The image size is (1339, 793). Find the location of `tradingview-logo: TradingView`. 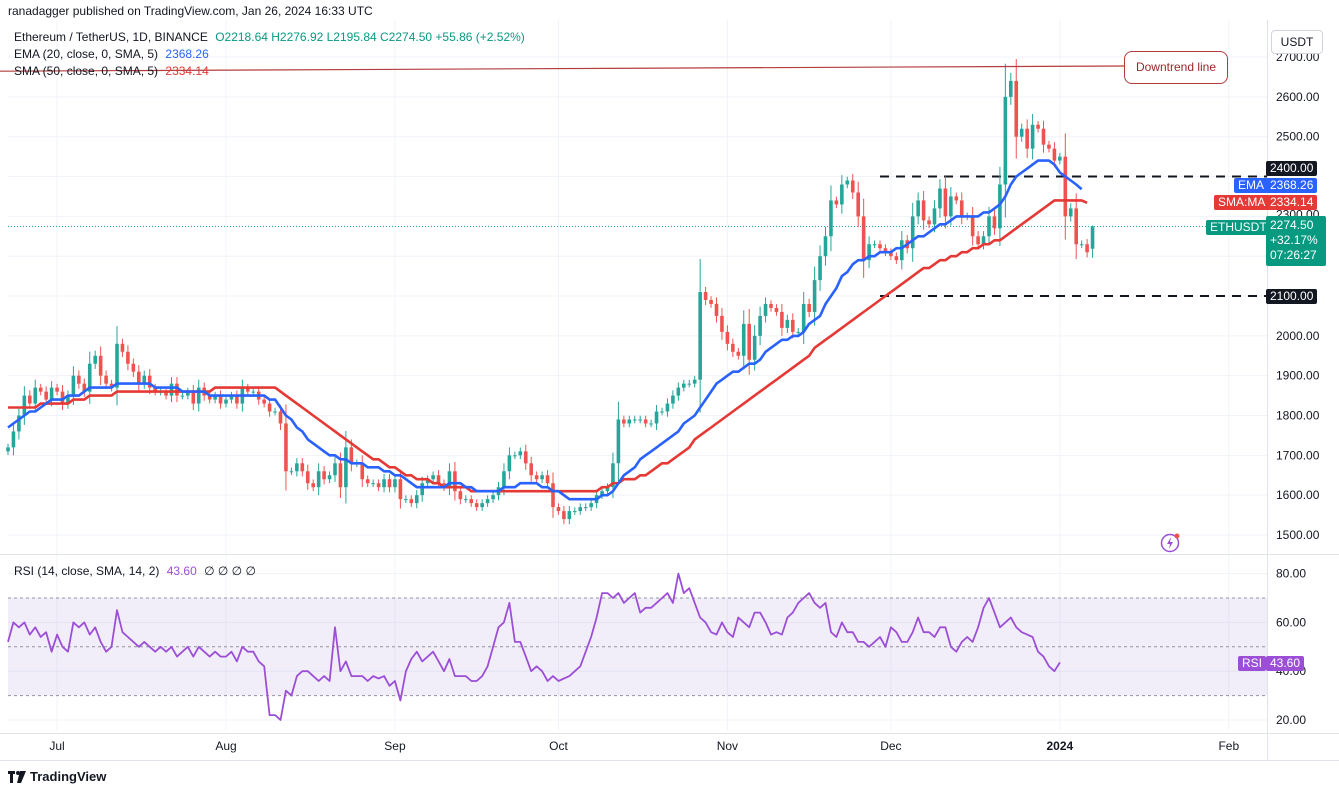

tradingview-logo: TradingView is located at coordinates (57, 776).